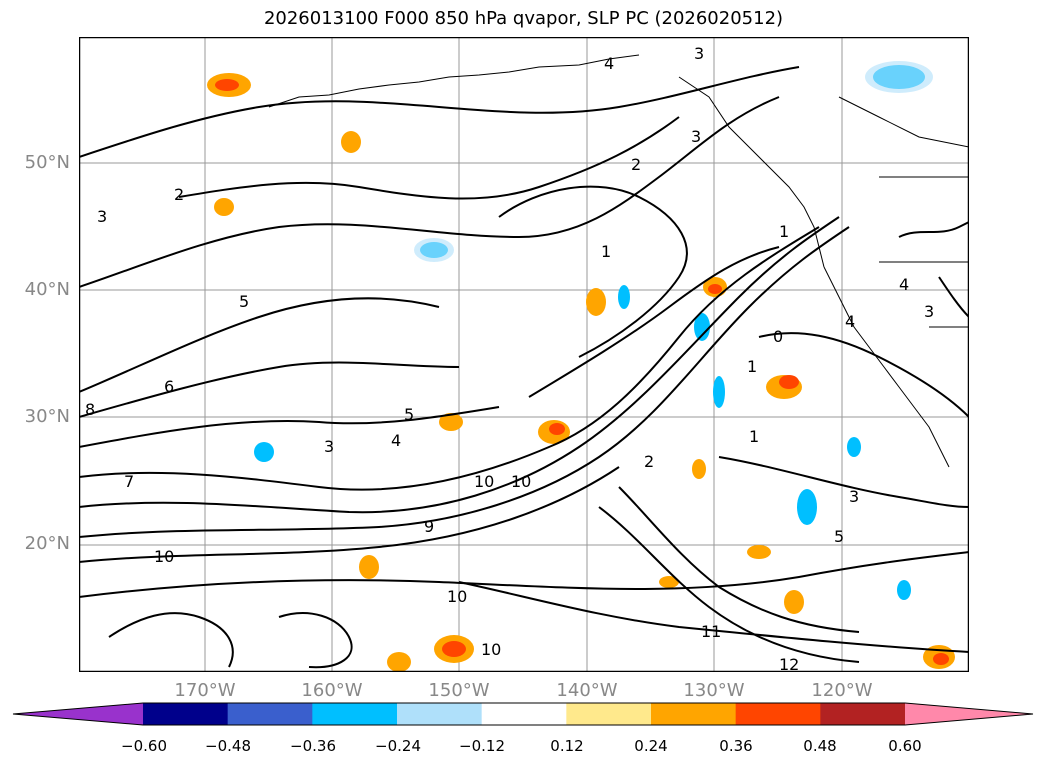 The width and height of the screenshot is (1047, 765). What do you see at coordinates (820, 746) in the screenshot?
I see `colorbar-tick: 0.48` at bounding box center [820, 746].